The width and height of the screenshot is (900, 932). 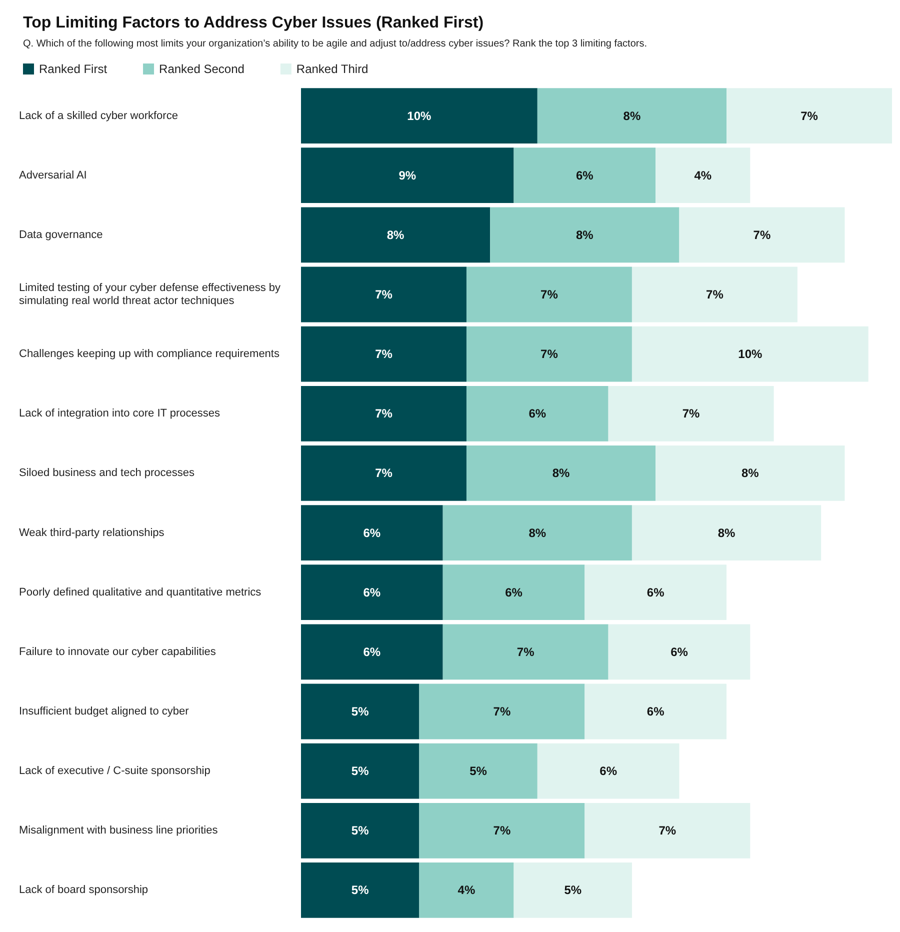 What do you see at coordinates (335, 44) in the screenshot?
I see `chart-subtitle: Q. Which of the following most limits your organization’s ability to be agile and adjust to/address cyber issues? Rank the top 3 limiting factors.` at bounding box center [335, 44].